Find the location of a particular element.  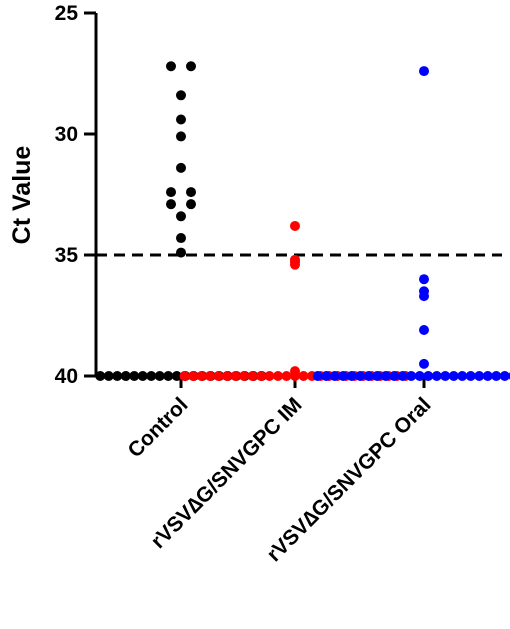

y-tick-label: 35 is located at coordinates (67, 255).